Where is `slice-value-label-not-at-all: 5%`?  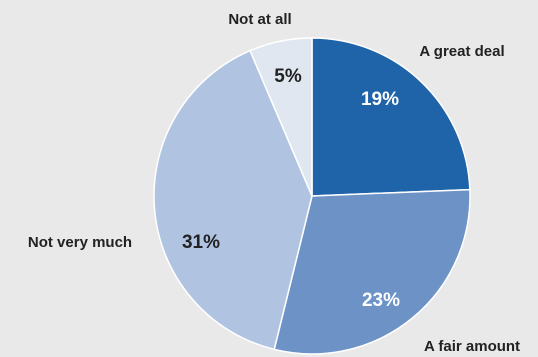
slice-value-label-not-at-all: 5% is located at coordinates (288, 76).